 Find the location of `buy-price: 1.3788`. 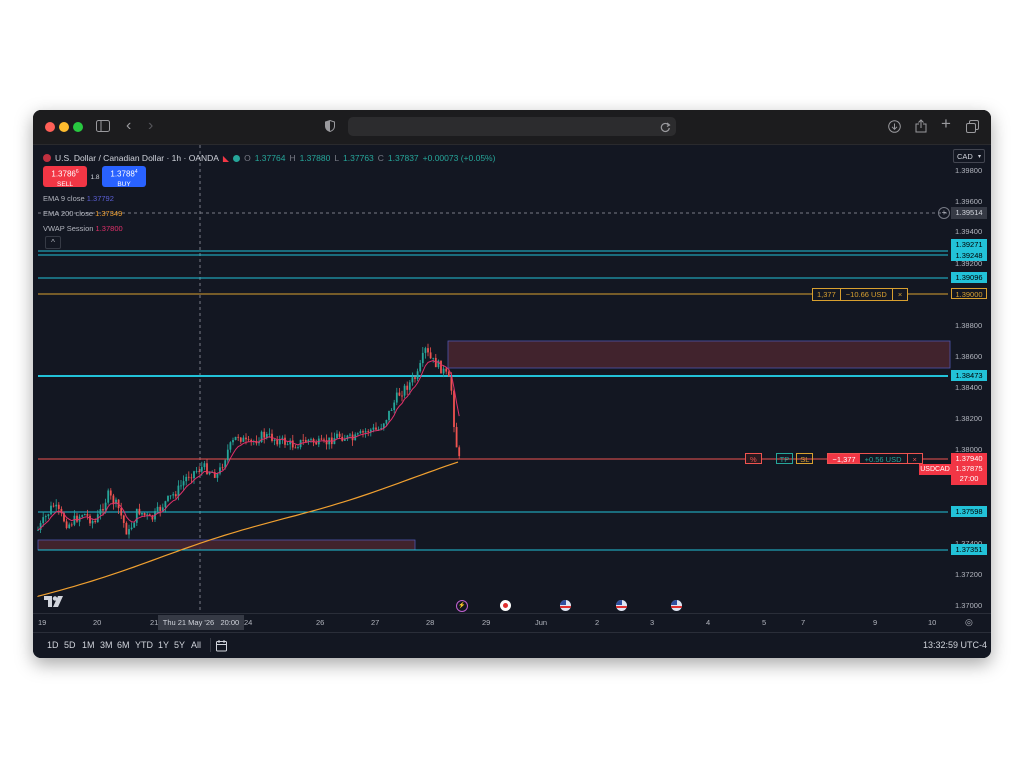

buy-price: 1.3788 is located at coordinates (122, 174).